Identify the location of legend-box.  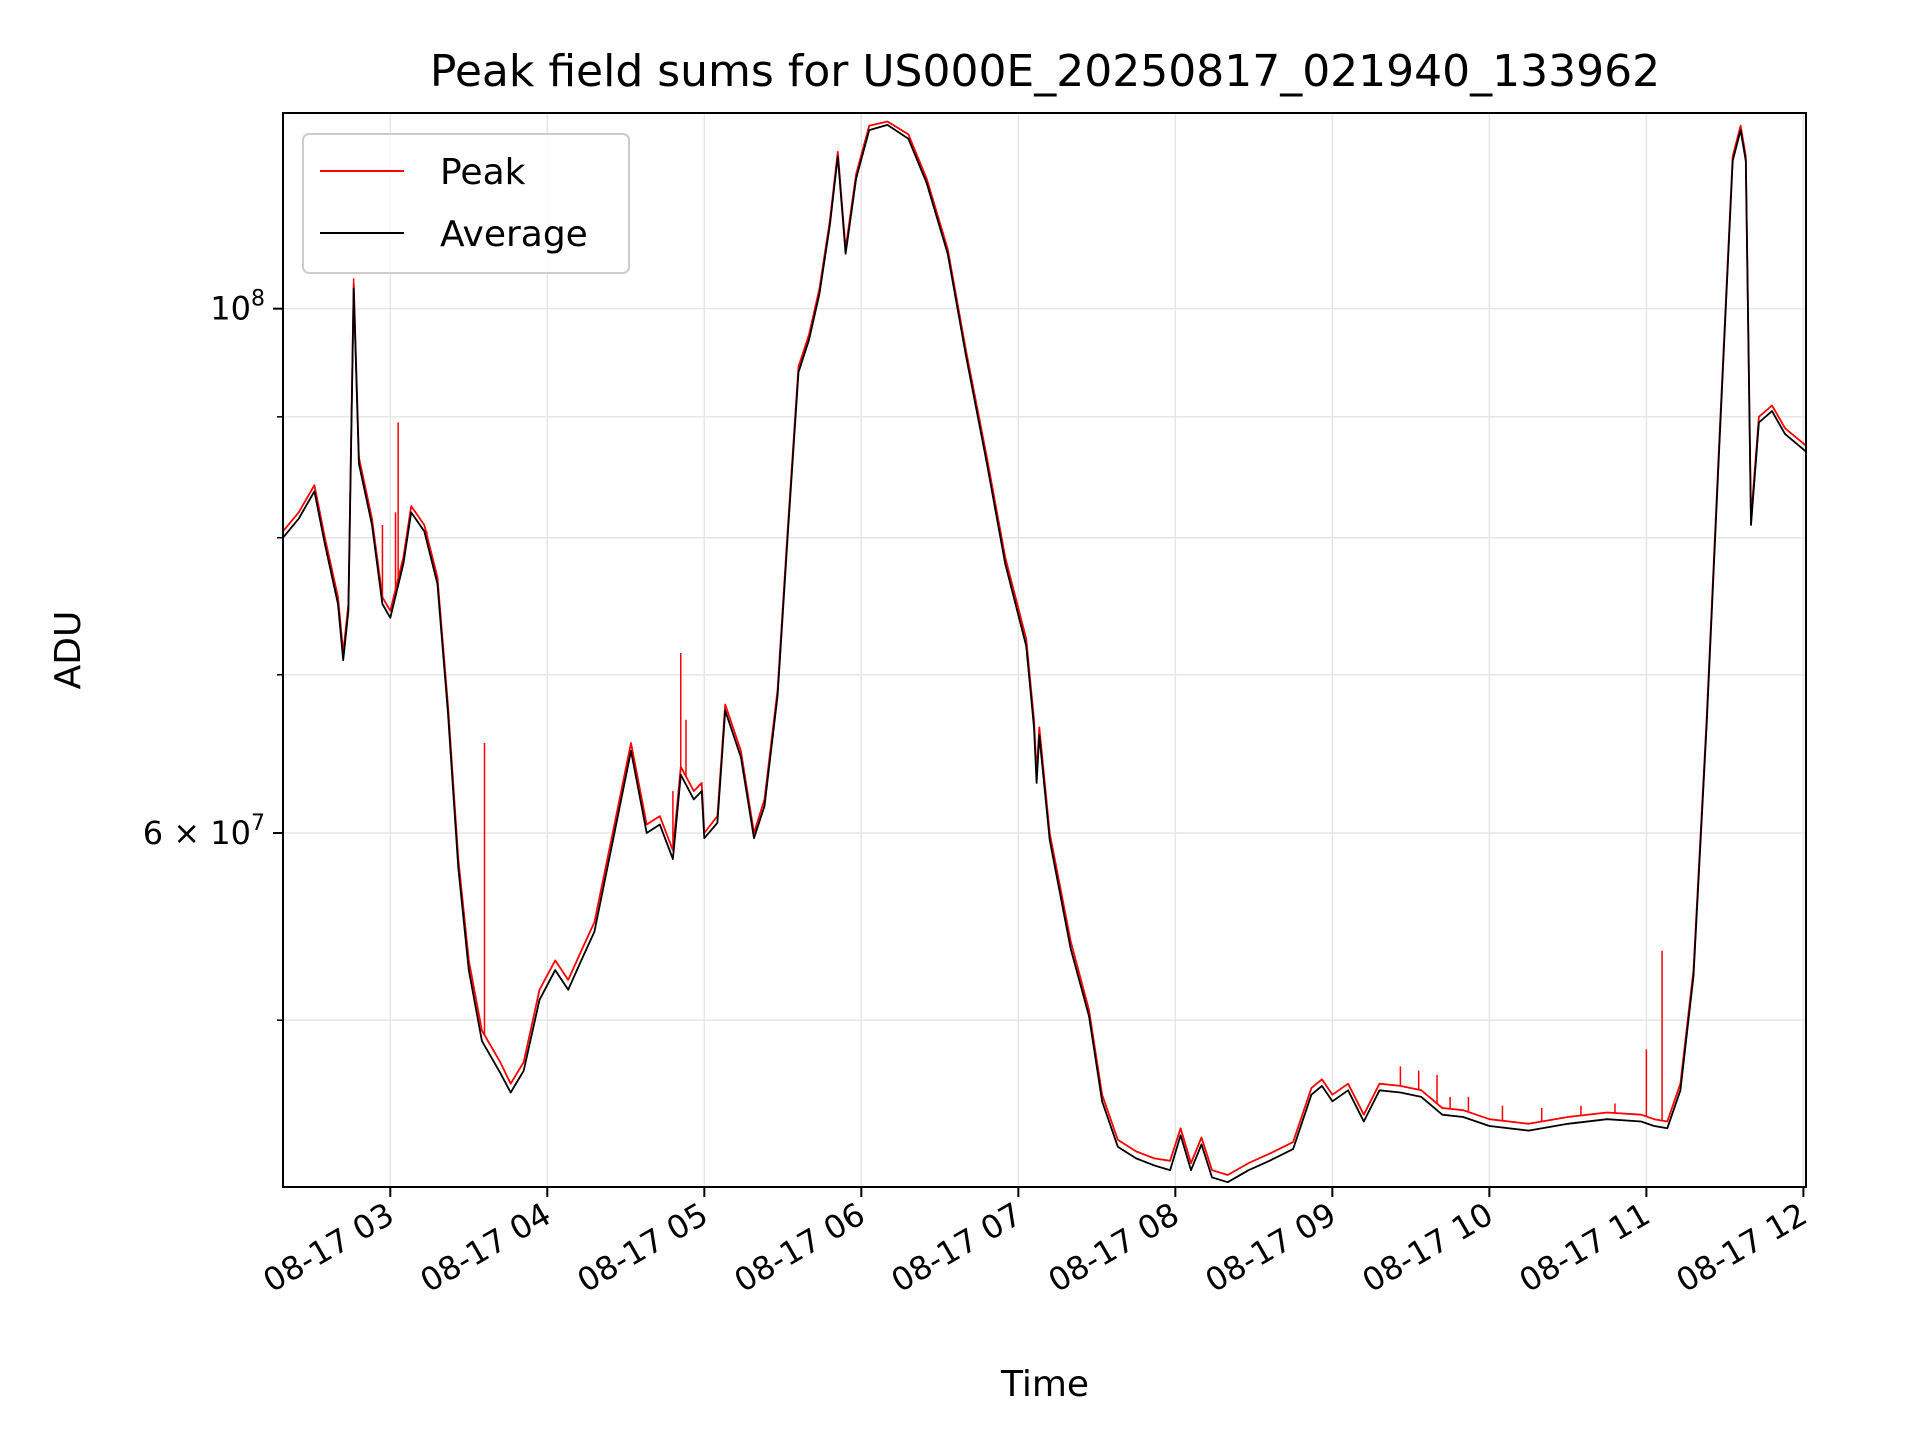
(466, 203).